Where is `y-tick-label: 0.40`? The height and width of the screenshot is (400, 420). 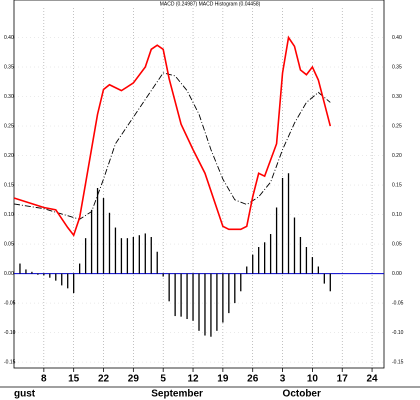 y-tick-label: 0.40 is located at coordinates (9, 38).